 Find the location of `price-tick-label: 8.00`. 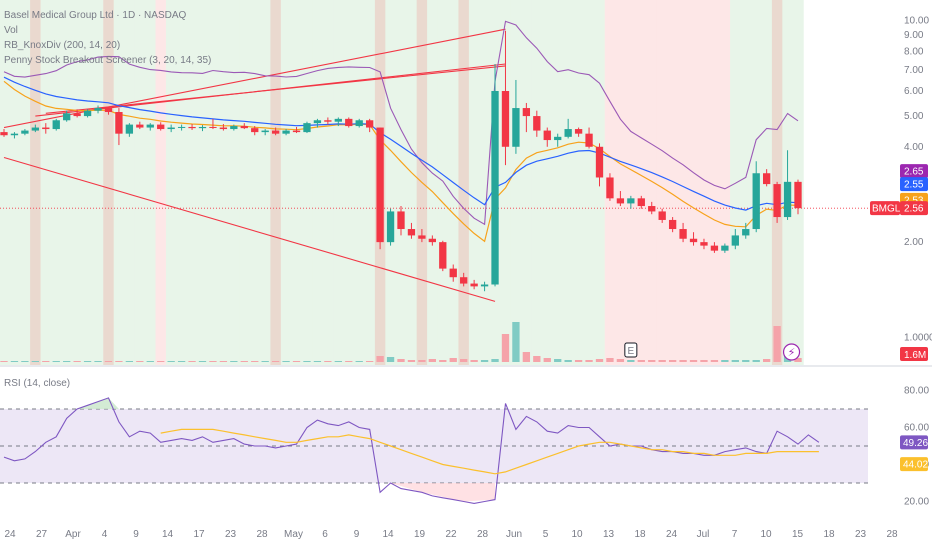

price-tick-label: 8.00 is located at coordinates (914, 51).